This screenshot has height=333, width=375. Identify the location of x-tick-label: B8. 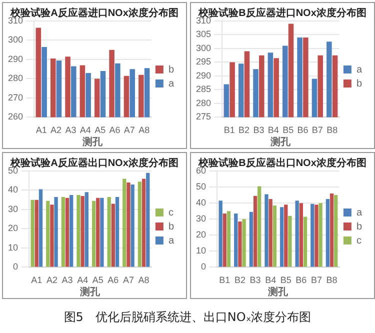
(332, 130).